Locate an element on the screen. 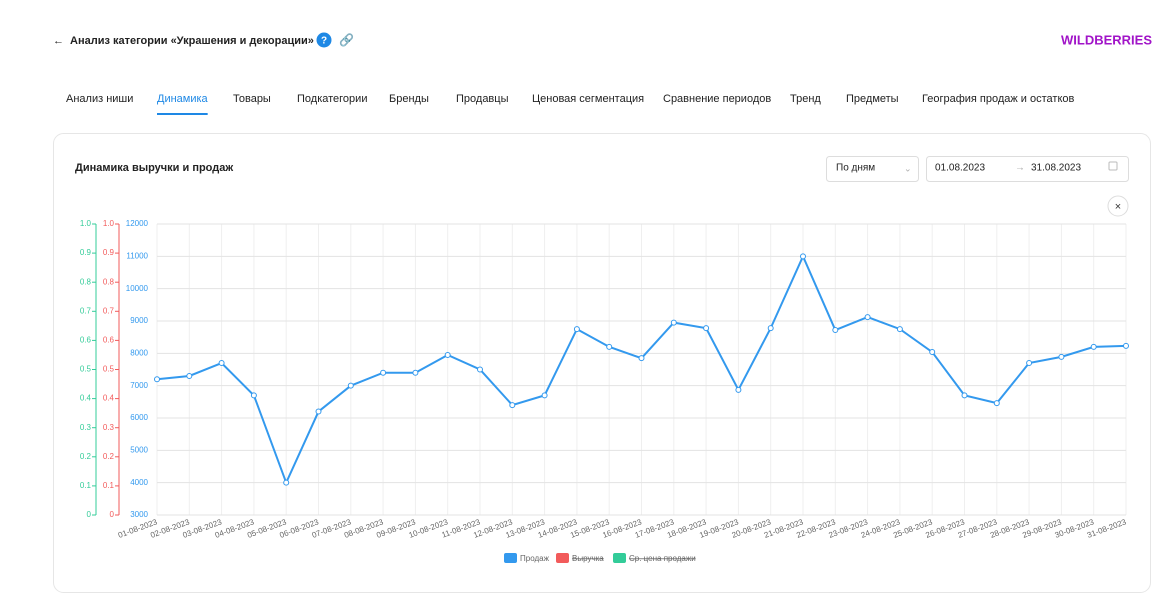 This screenshot has width=1176, height=606. link-icon: 🔗 is located at coordinates (346, 39).